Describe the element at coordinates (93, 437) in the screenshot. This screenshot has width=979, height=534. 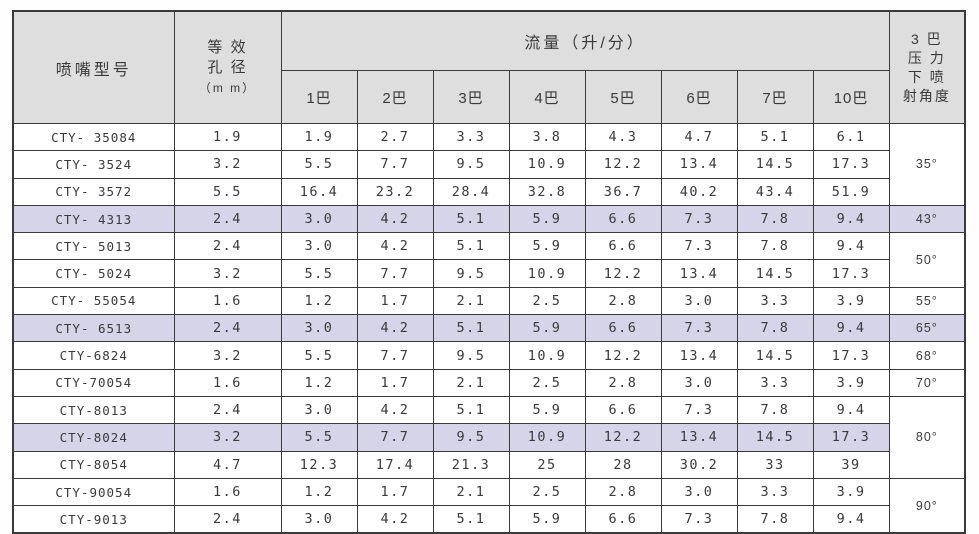
I see `model-cell: CTY-8024` at that location.